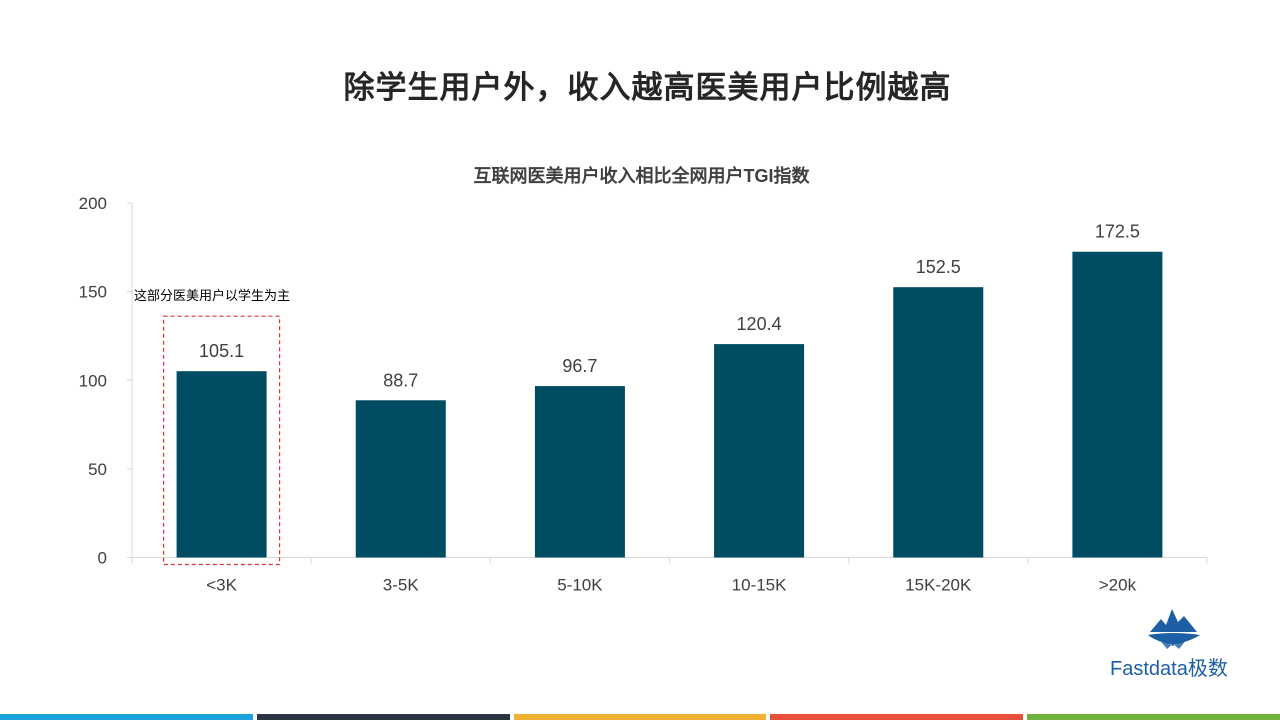 The width and height of the screenshot is (1280, 720). Describe the element at coordinates (579, 366) in the screenshot. I see `bar-value-label: 96.7` at that location.